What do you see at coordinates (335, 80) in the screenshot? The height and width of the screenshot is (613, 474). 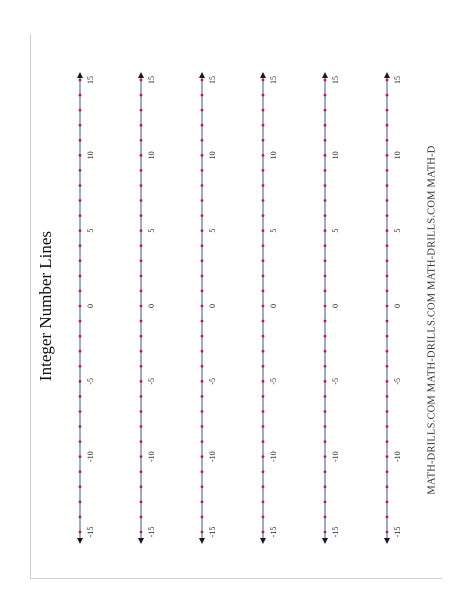 I see `tick-label: 15` at bounding box center [335, 80].